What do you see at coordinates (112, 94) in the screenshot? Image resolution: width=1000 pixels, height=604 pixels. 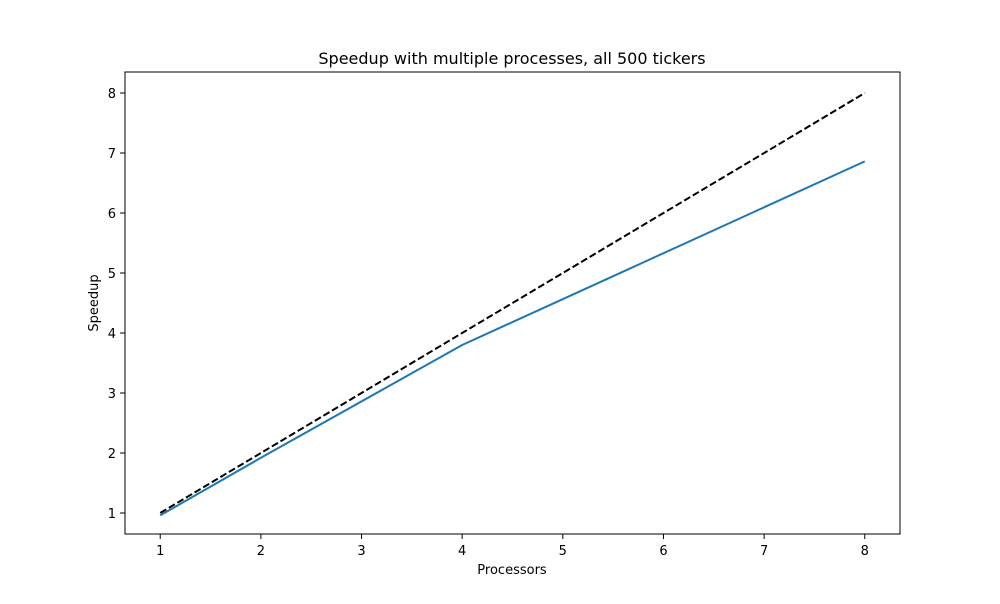 I see `y-tick-label: 8` at bounding box center [112, 94].